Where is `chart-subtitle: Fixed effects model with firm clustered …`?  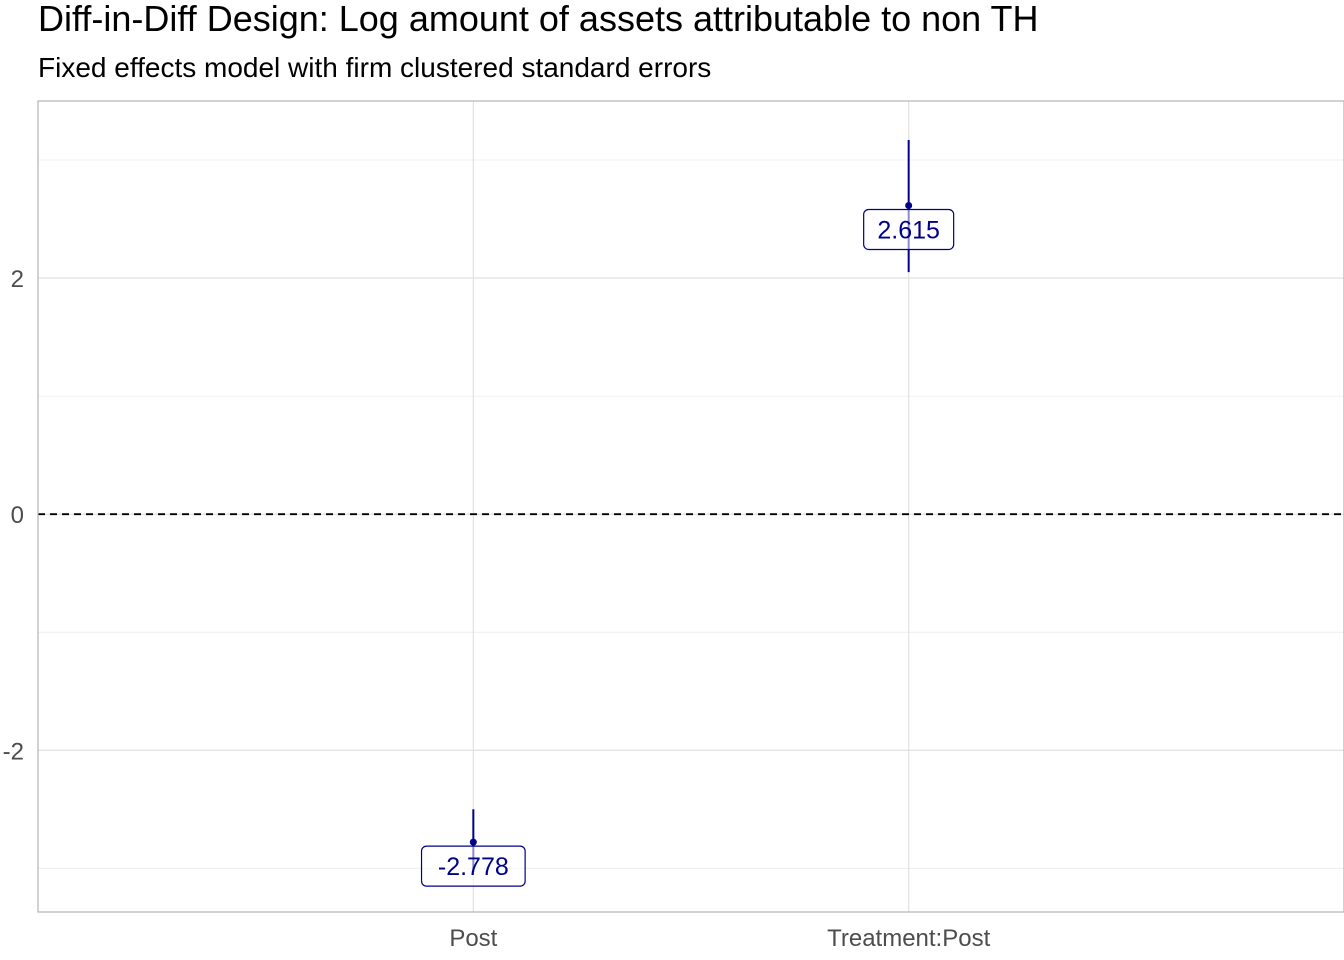 chart-subtitle: Fixed effects model with firm clustered … is located at coordinates (375, 67).